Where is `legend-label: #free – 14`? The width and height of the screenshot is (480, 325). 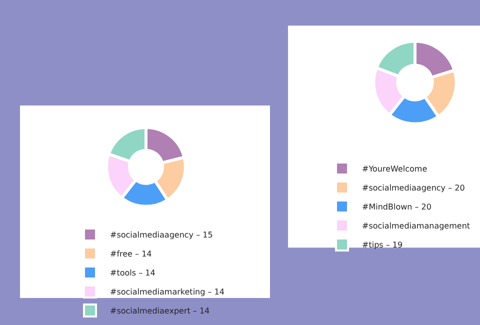
legend-label: #free – 14 is located at coordinates (131, 254).